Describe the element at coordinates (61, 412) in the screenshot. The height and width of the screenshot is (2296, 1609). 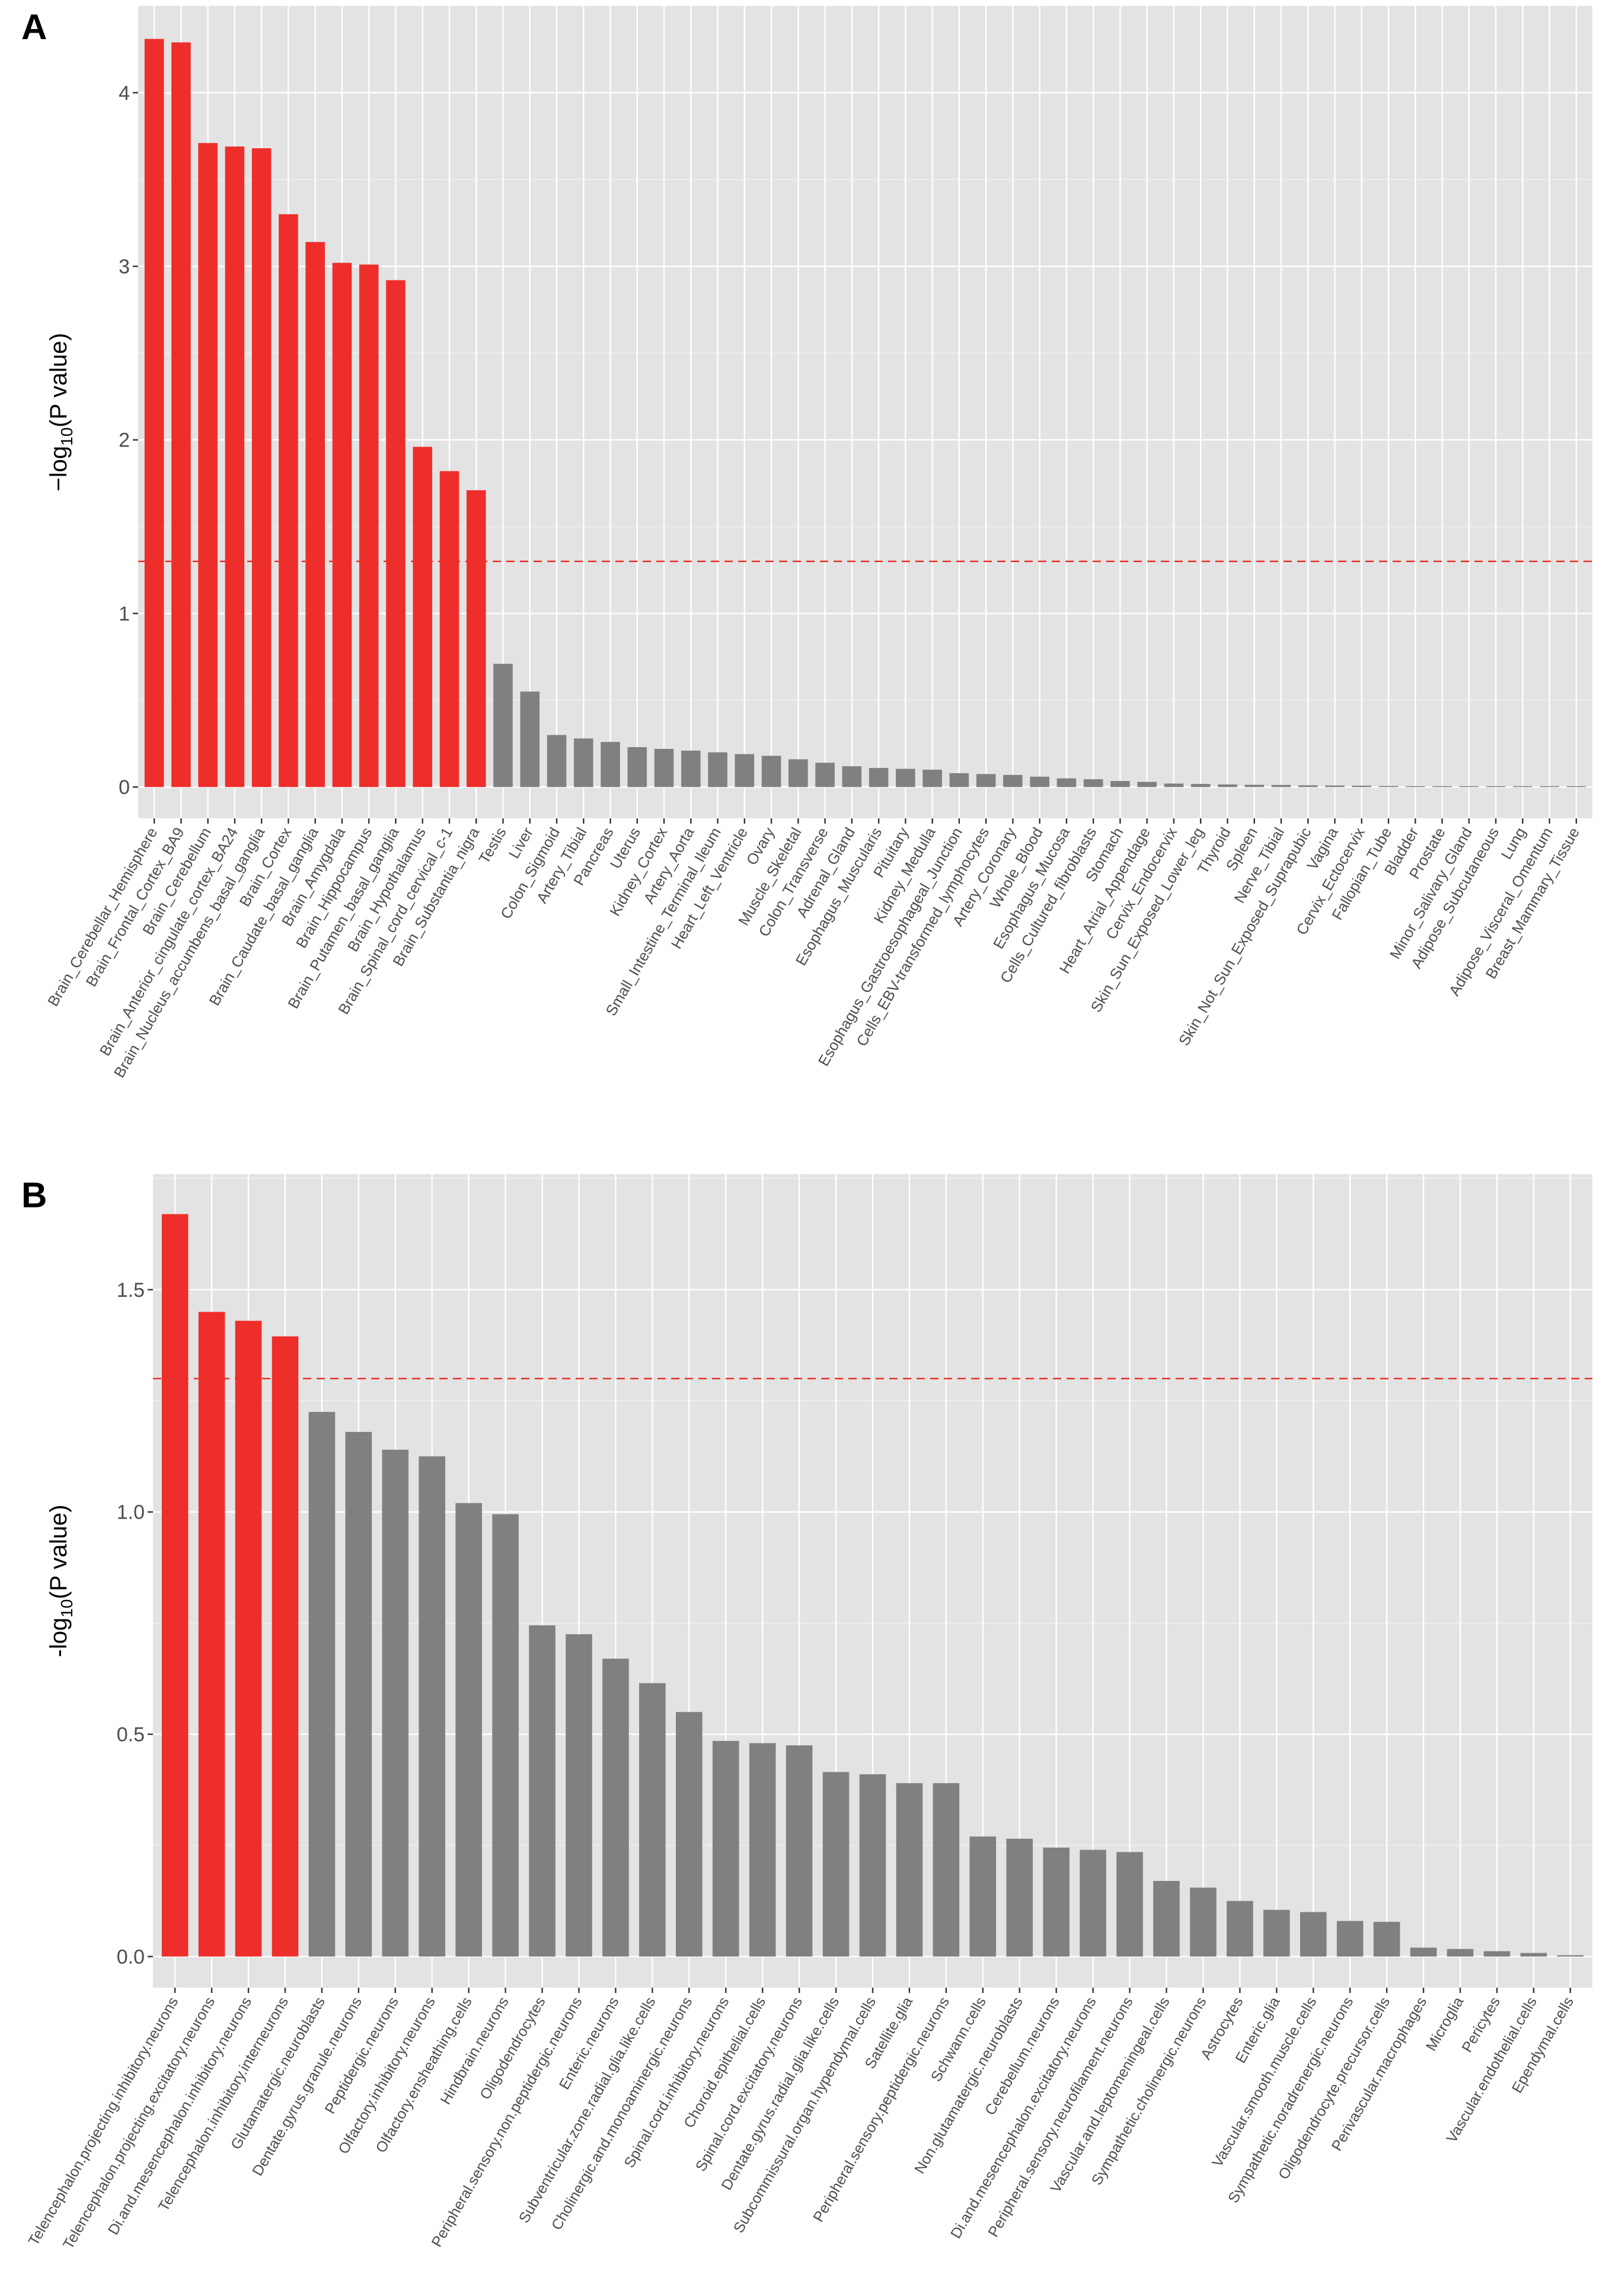
I see `panel-a-ylabel: −log10(P value)` at that location.